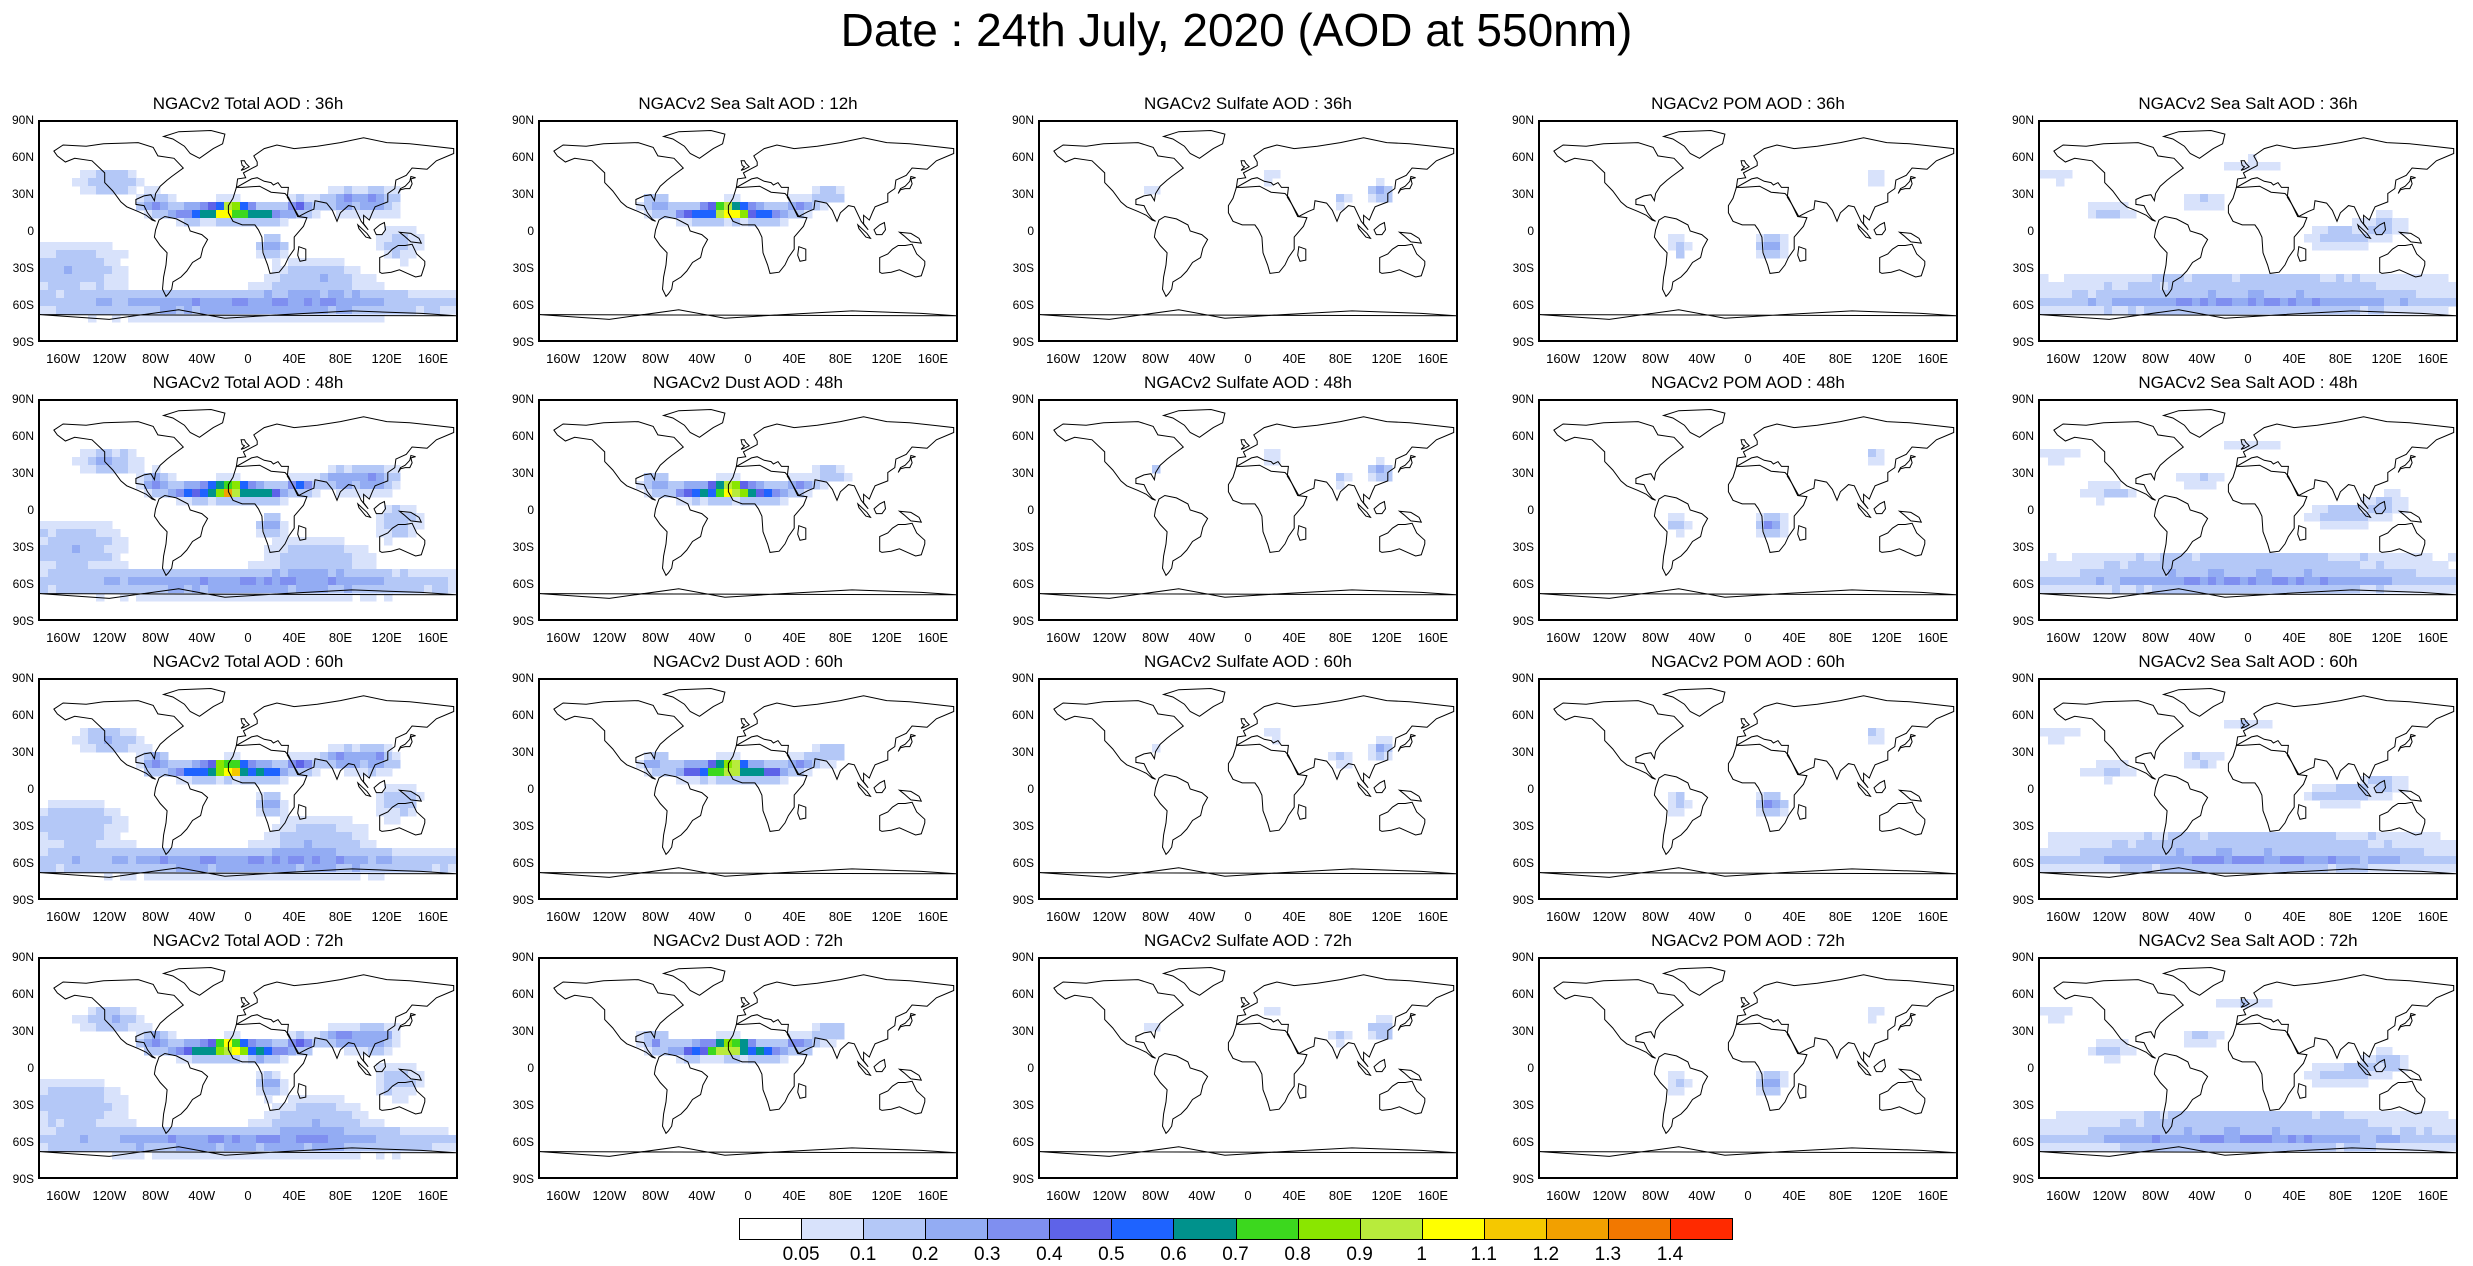  Describe the element at coordinates (655, 358) in the screenshot. I see `lon-tick-label: 80W` at that location.